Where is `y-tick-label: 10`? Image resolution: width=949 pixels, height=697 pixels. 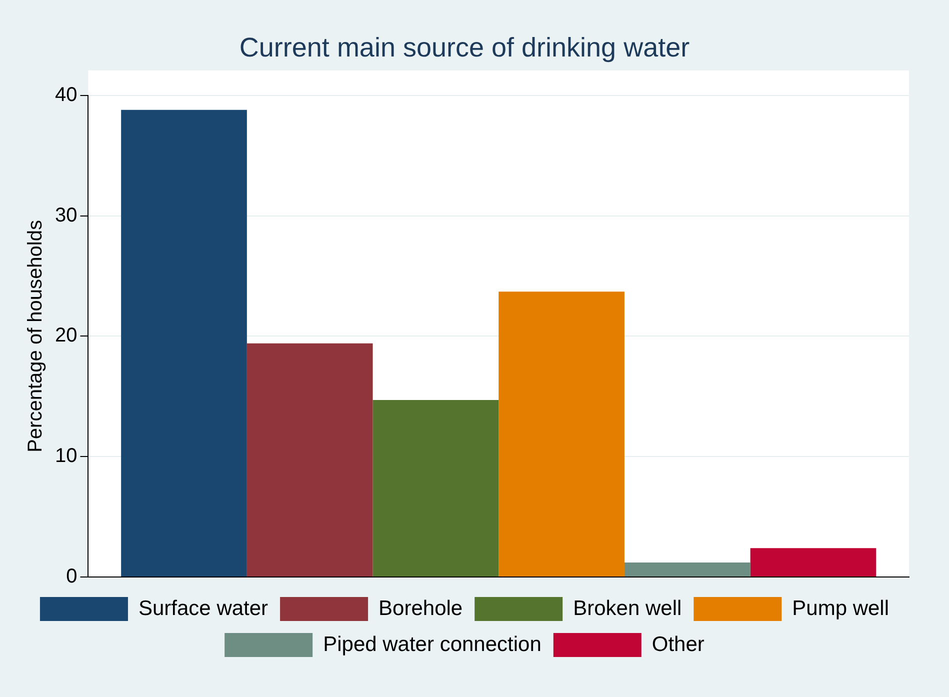 y-tick-label: 10 is located at coordinates (66, 456).